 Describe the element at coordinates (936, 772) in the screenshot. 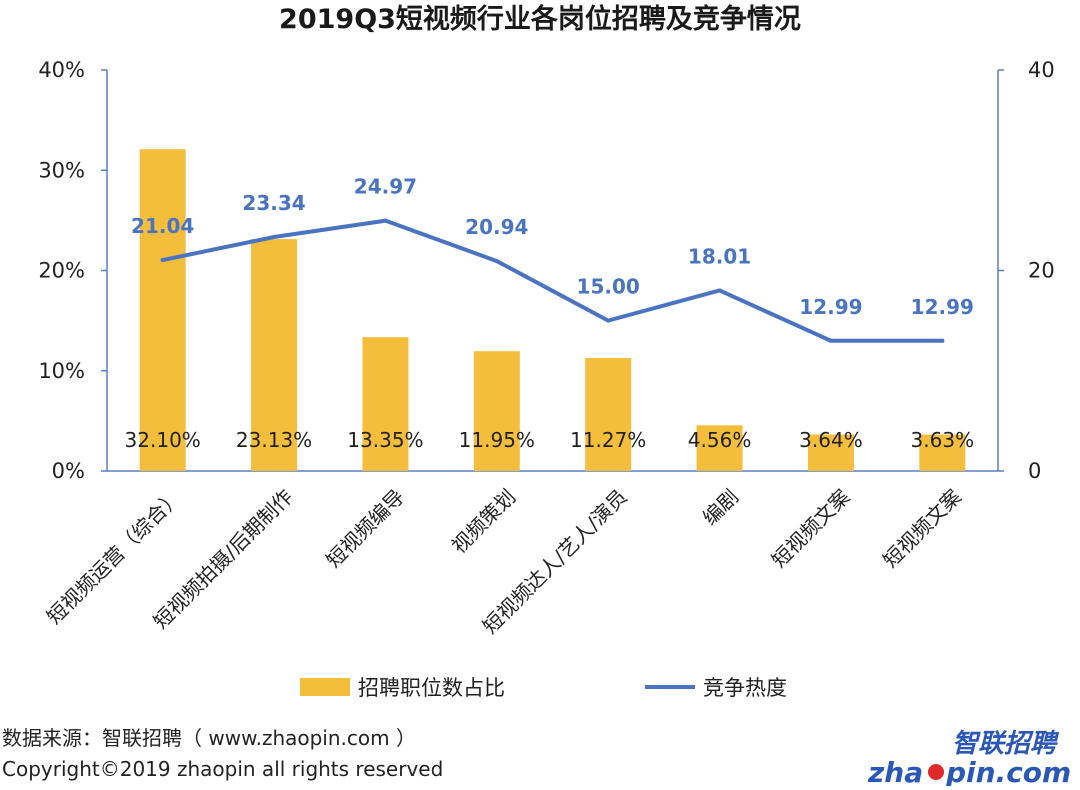

I see `logo-dot-icon` at that location.